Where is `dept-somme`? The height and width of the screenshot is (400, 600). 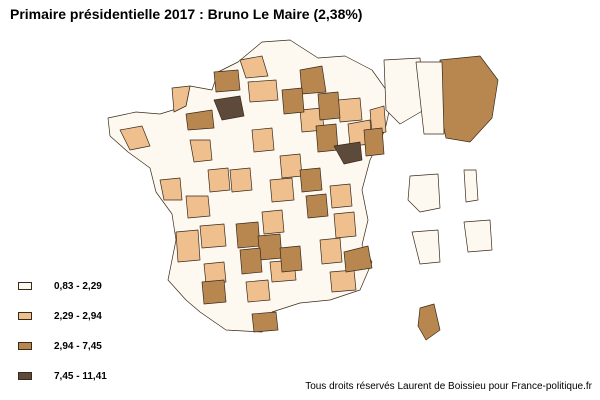
dept-somme is located at coordinates (254, 67).